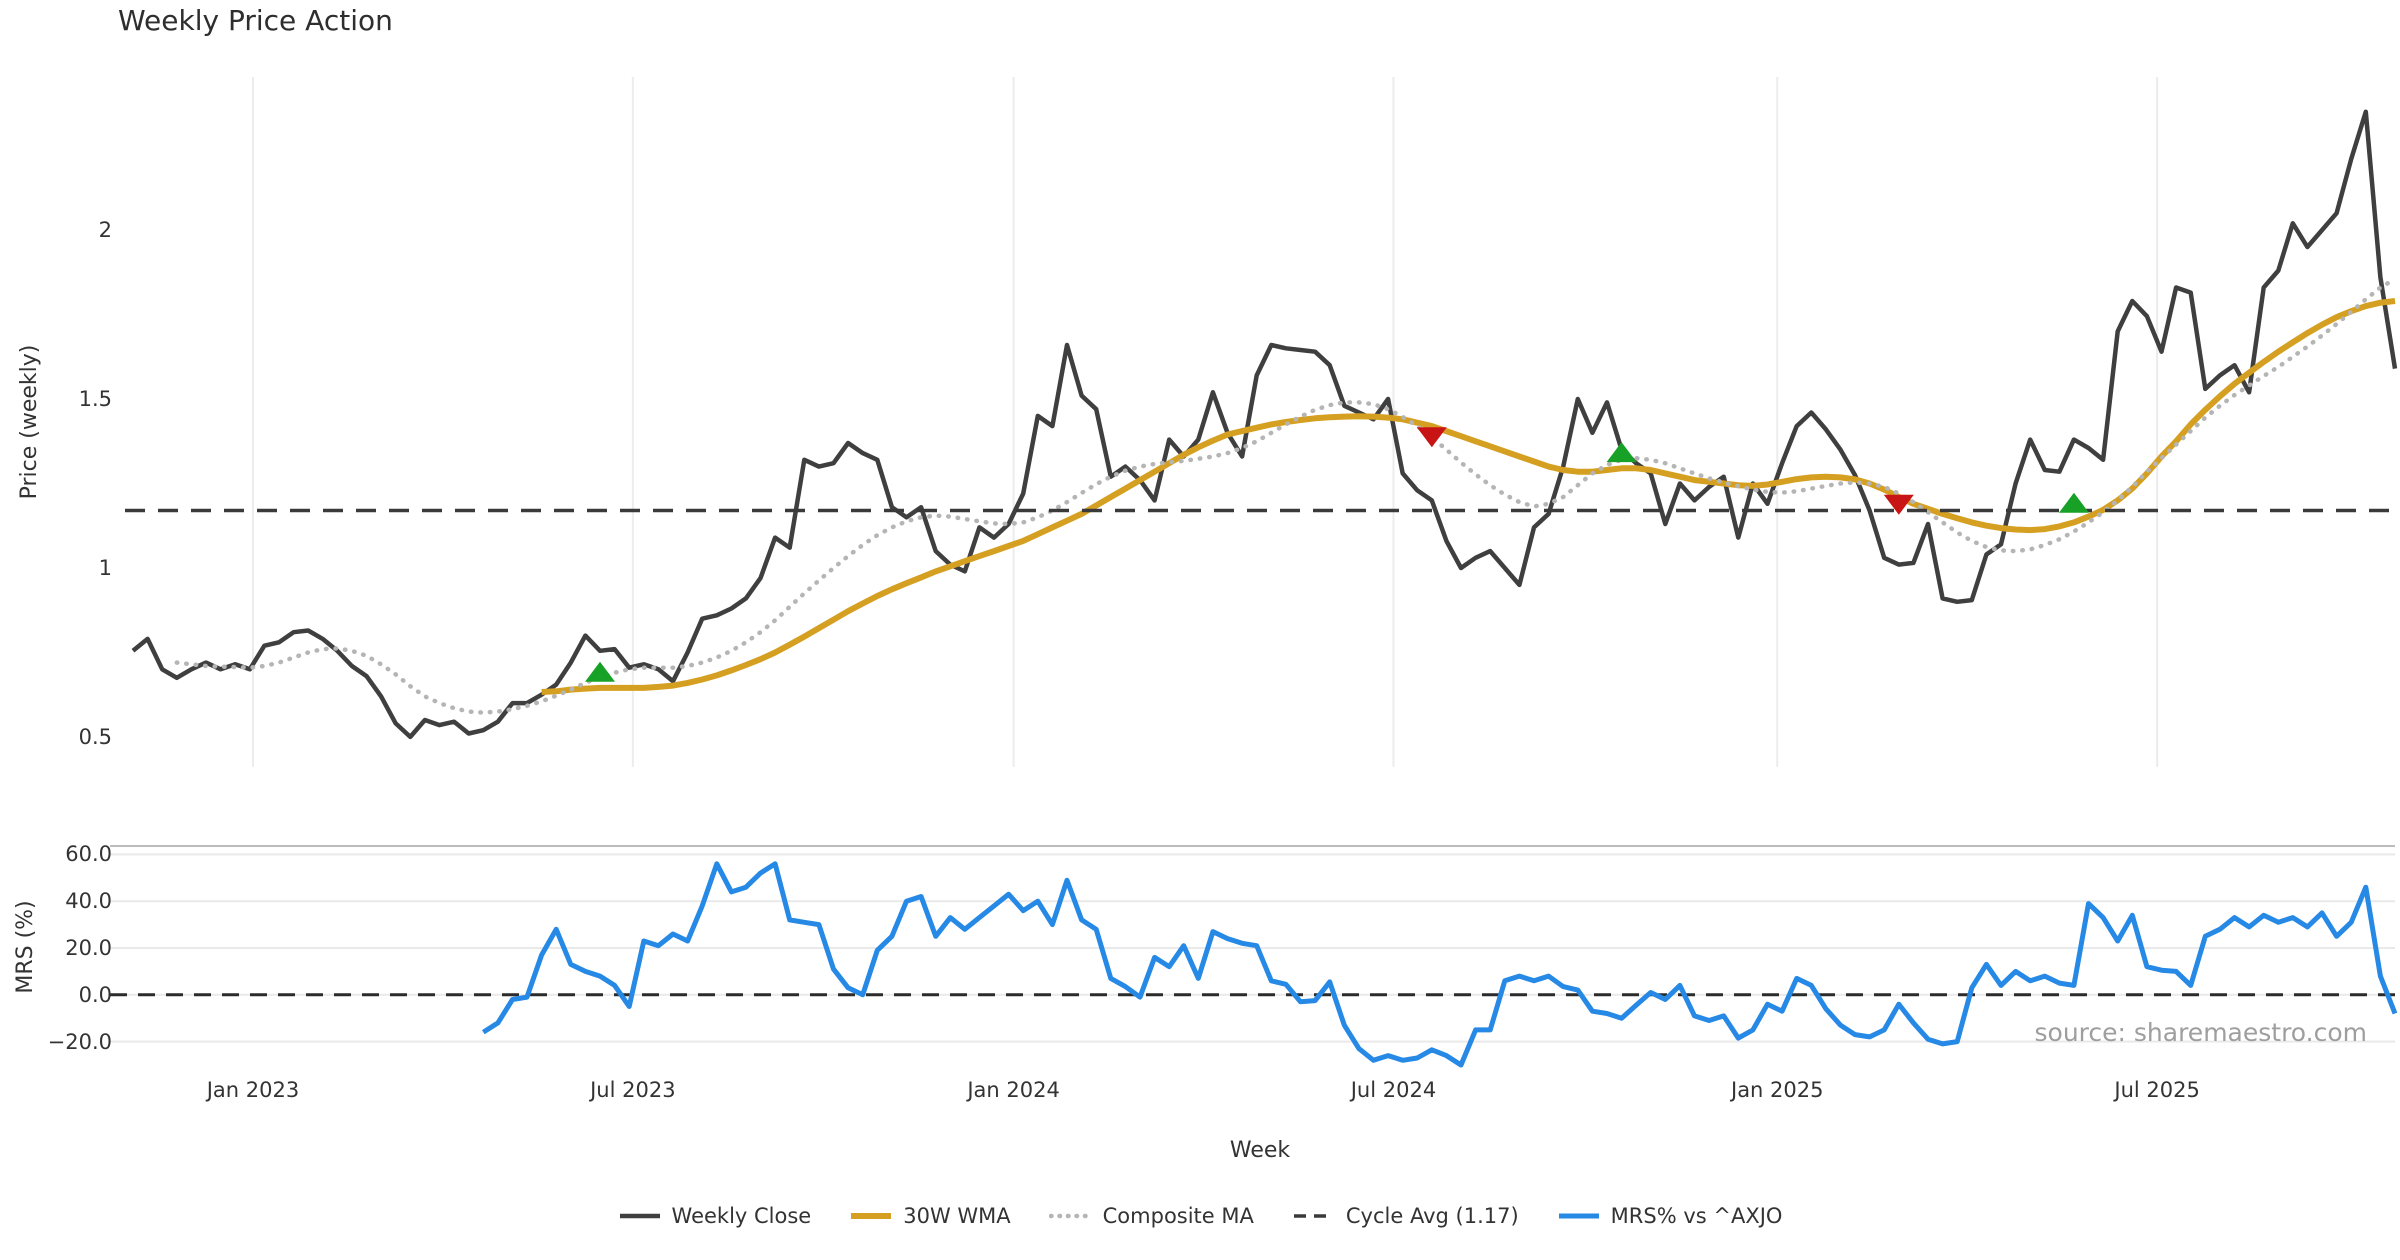 Image resolution: width=2400 pixels, height=1260 pixels. Describe the element at coordinates (957, 1216) in the screenshot. I see `legend-label: 30W WMA` at that location.